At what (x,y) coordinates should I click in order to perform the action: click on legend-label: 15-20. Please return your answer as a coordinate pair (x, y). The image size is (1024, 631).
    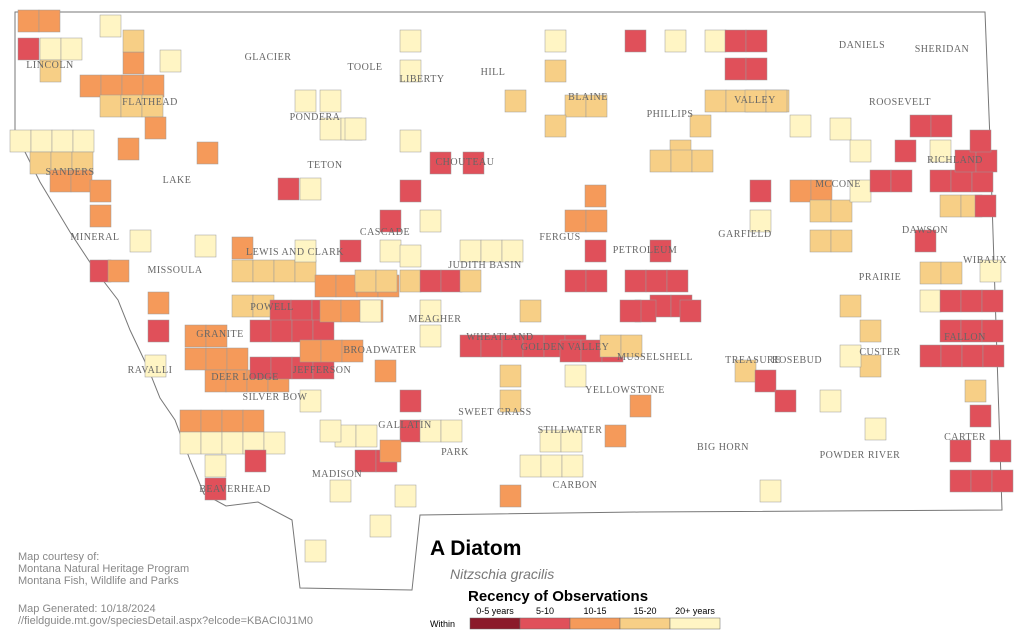
    Looking at the image, I should click on (644, 611).